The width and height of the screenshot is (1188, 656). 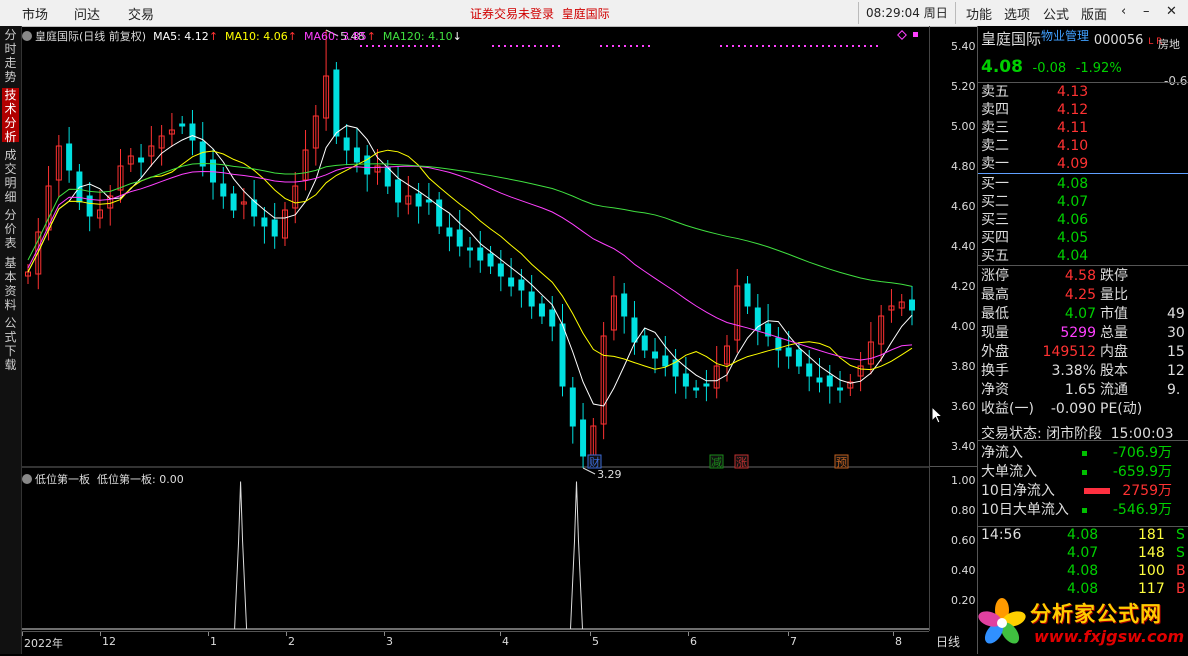 I want to click on bid-price: 4.08, so click(x=1073, y=184).